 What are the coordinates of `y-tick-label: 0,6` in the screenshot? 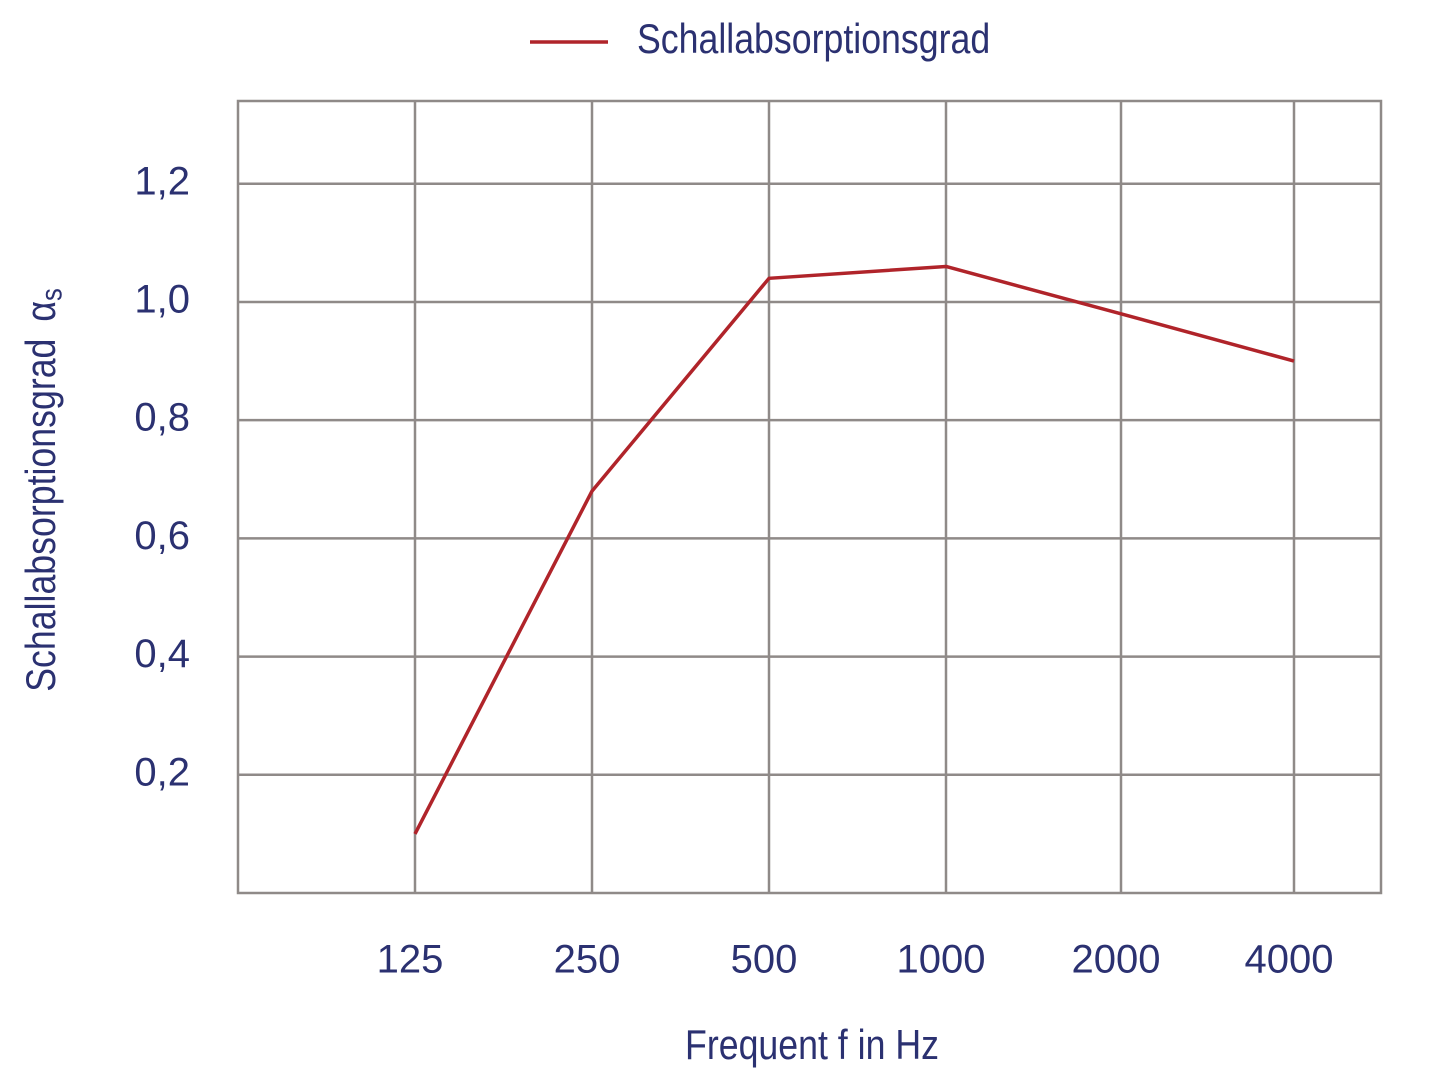 It's located at (162, 536).